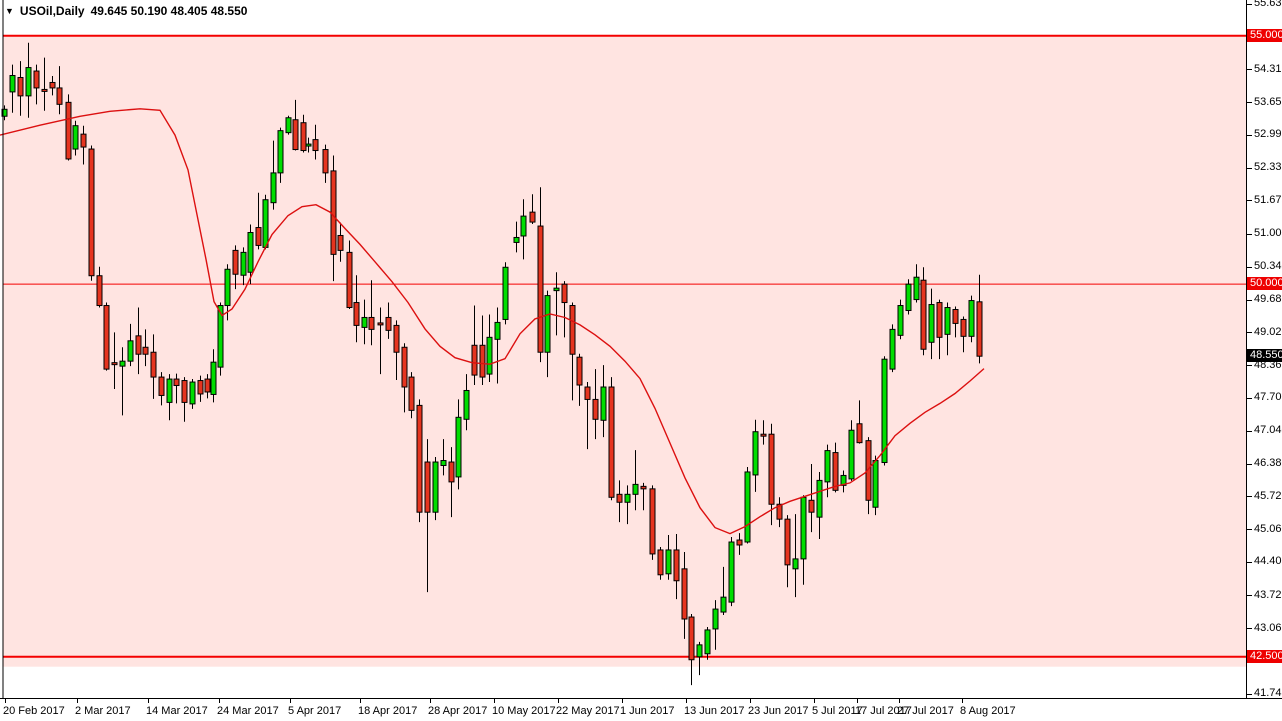 This screenshot has height=721, width=1282. I want to click on price-tick-label: 45.720, so click(1268, 495).